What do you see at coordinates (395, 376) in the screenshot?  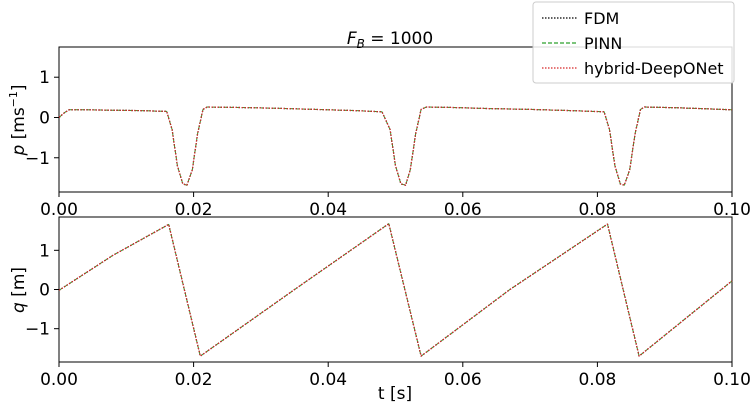 I see `displacement-x-ticks: 0.00 0.02 0.04 0.06 0.08 0.10` at bounding box center [395, 376].